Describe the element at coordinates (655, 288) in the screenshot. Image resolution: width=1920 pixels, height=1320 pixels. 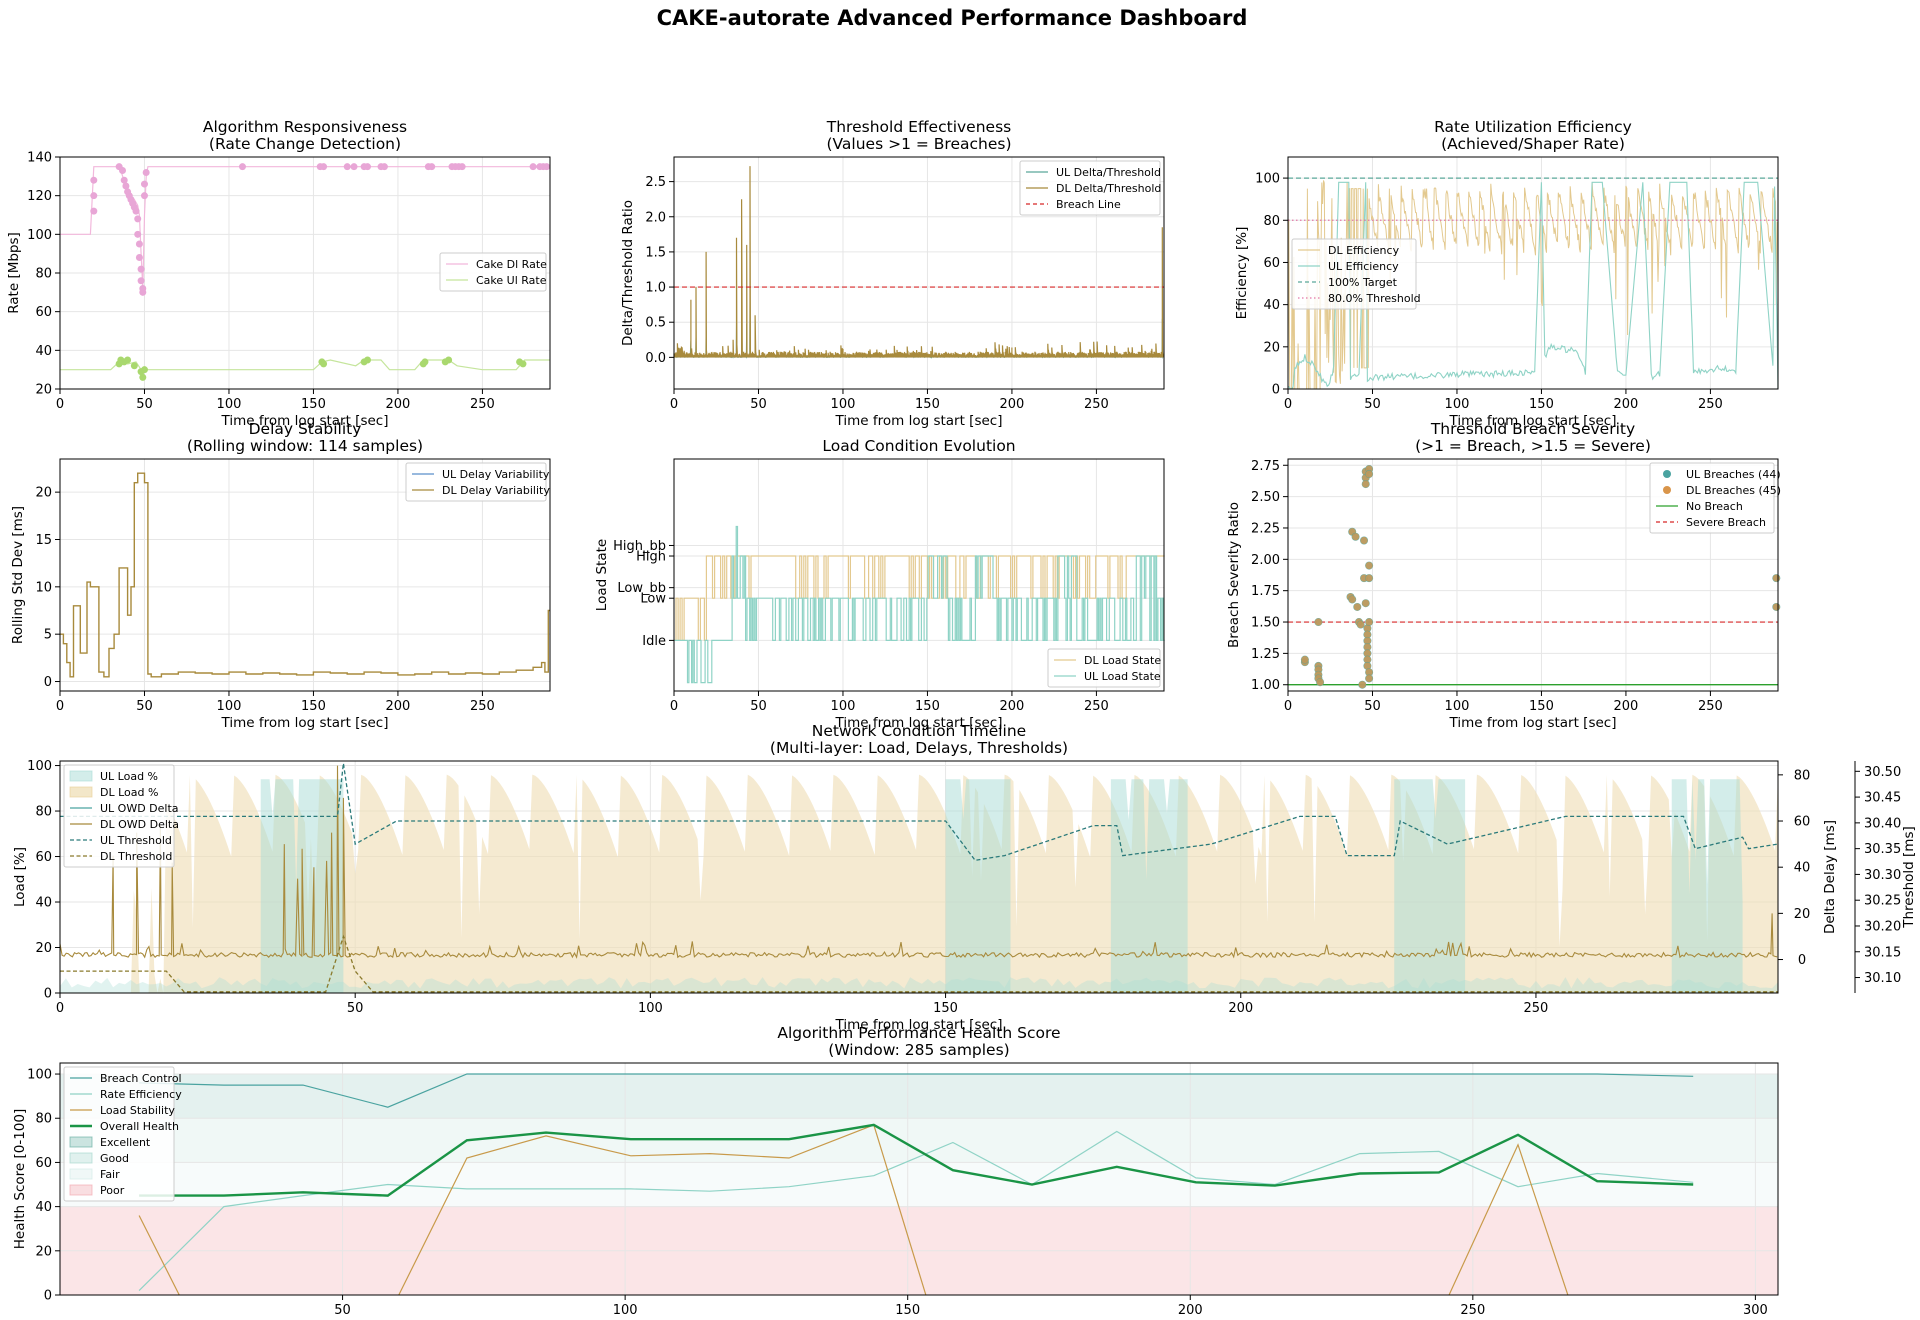
I see `threshold_effectiveness-ytick-label: 1.0` at that location.